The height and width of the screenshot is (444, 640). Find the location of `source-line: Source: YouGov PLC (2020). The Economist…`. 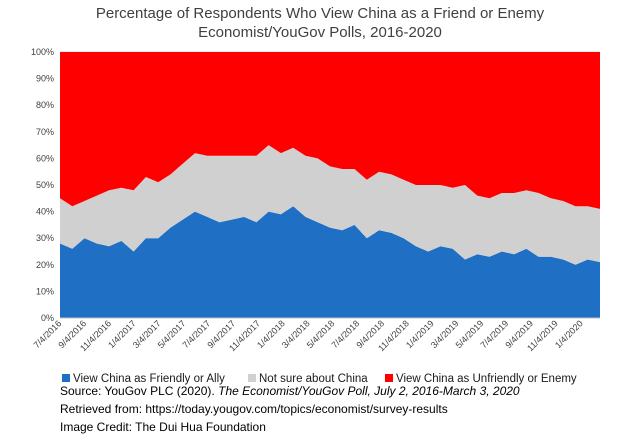

source-line: Source: YouGov PLC (2020). The Economist… is located at coordinates (290, 391).